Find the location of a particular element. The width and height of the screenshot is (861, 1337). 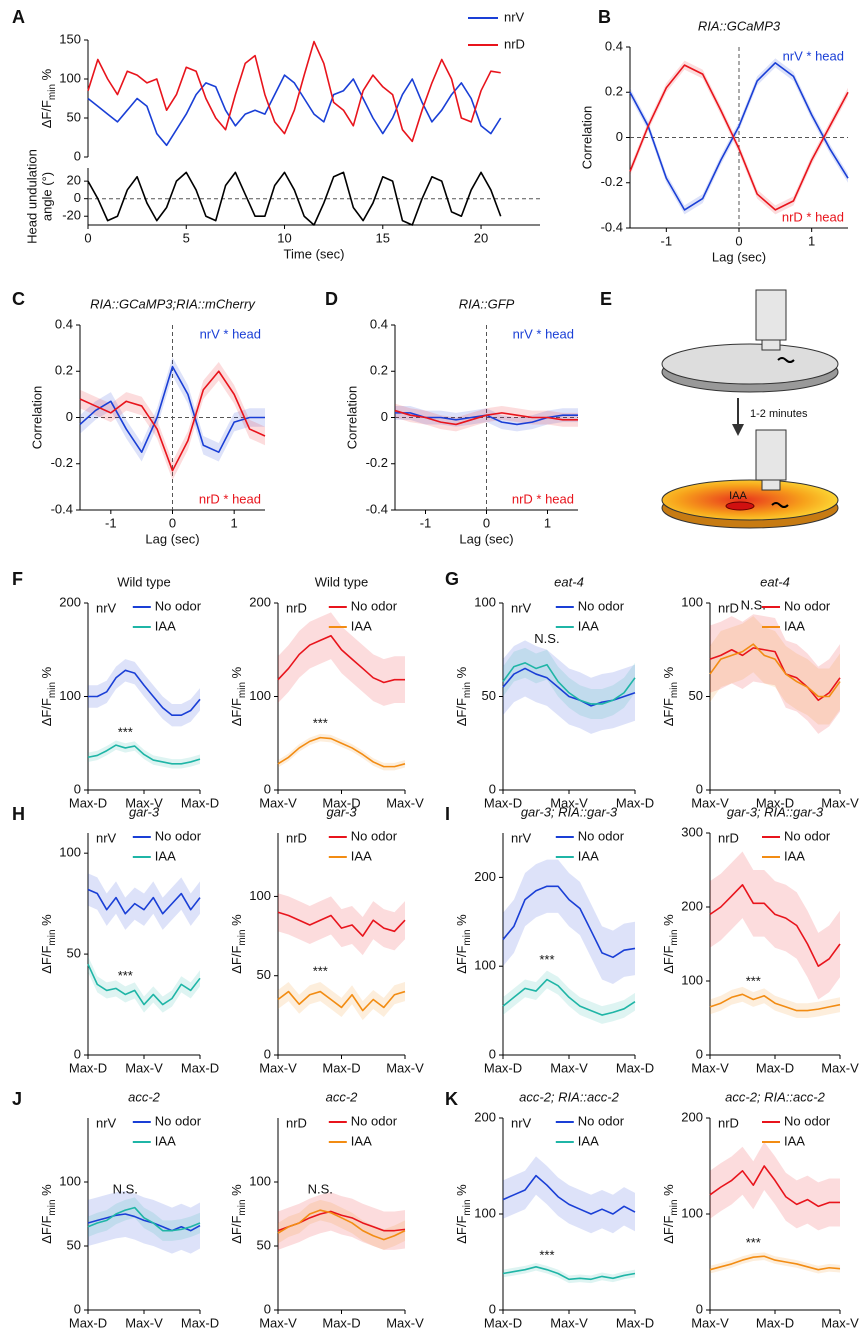

subtitle: nrV is located at coordinates (521, 837).